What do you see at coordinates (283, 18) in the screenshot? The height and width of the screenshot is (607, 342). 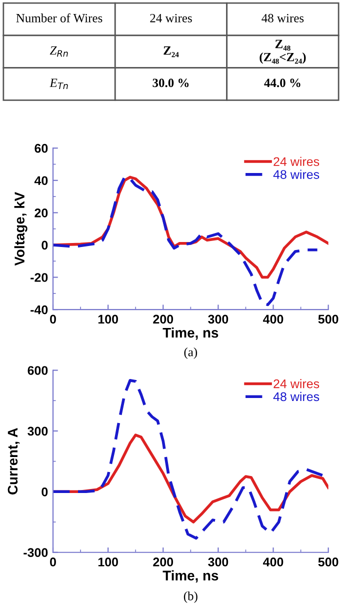 I see `category-label: 48 wires` at bounding box center [283, 18].